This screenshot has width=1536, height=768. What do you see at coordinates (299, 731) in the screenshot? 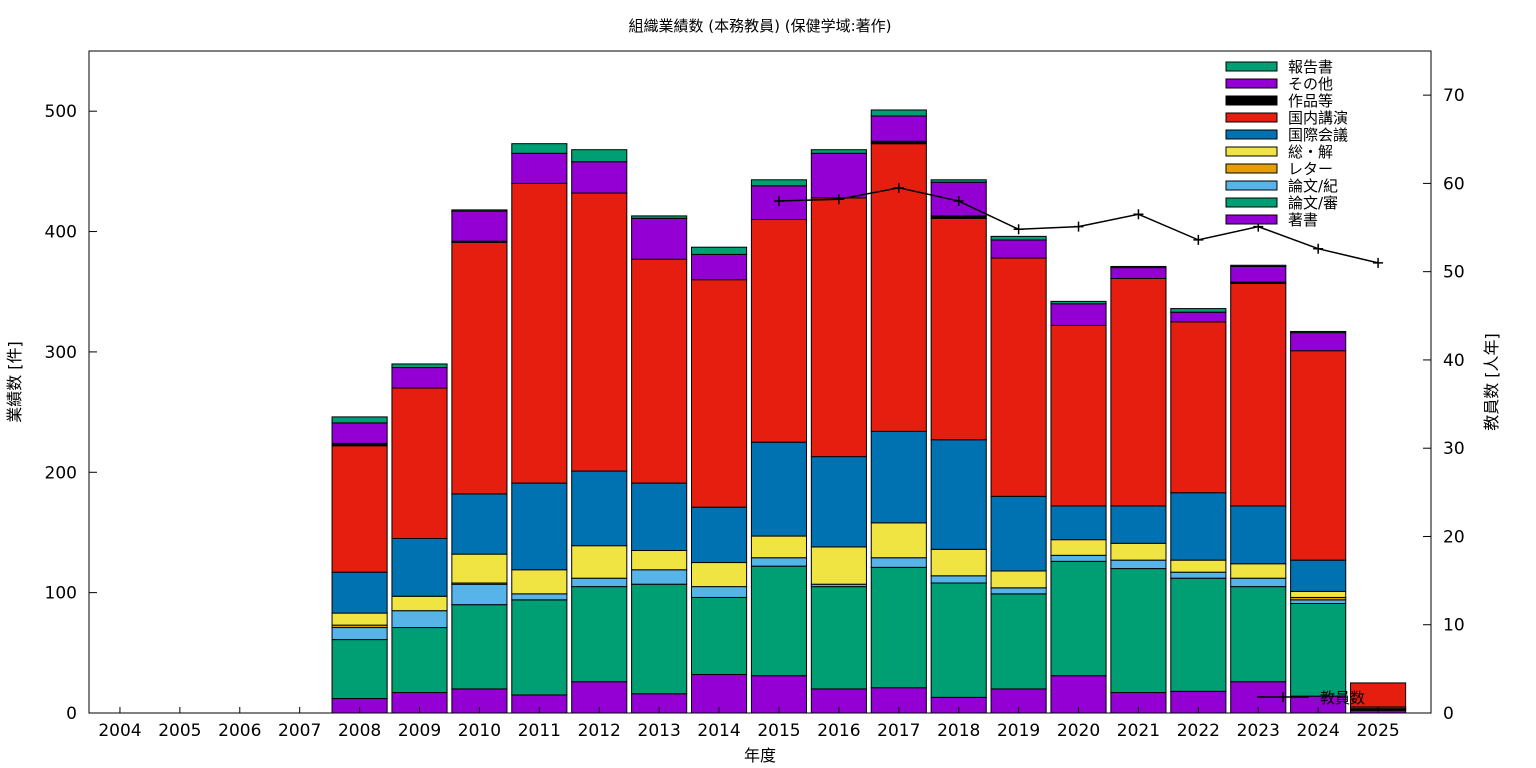
I see `x-tick-label: 2007` at bounding box center [299, 731].